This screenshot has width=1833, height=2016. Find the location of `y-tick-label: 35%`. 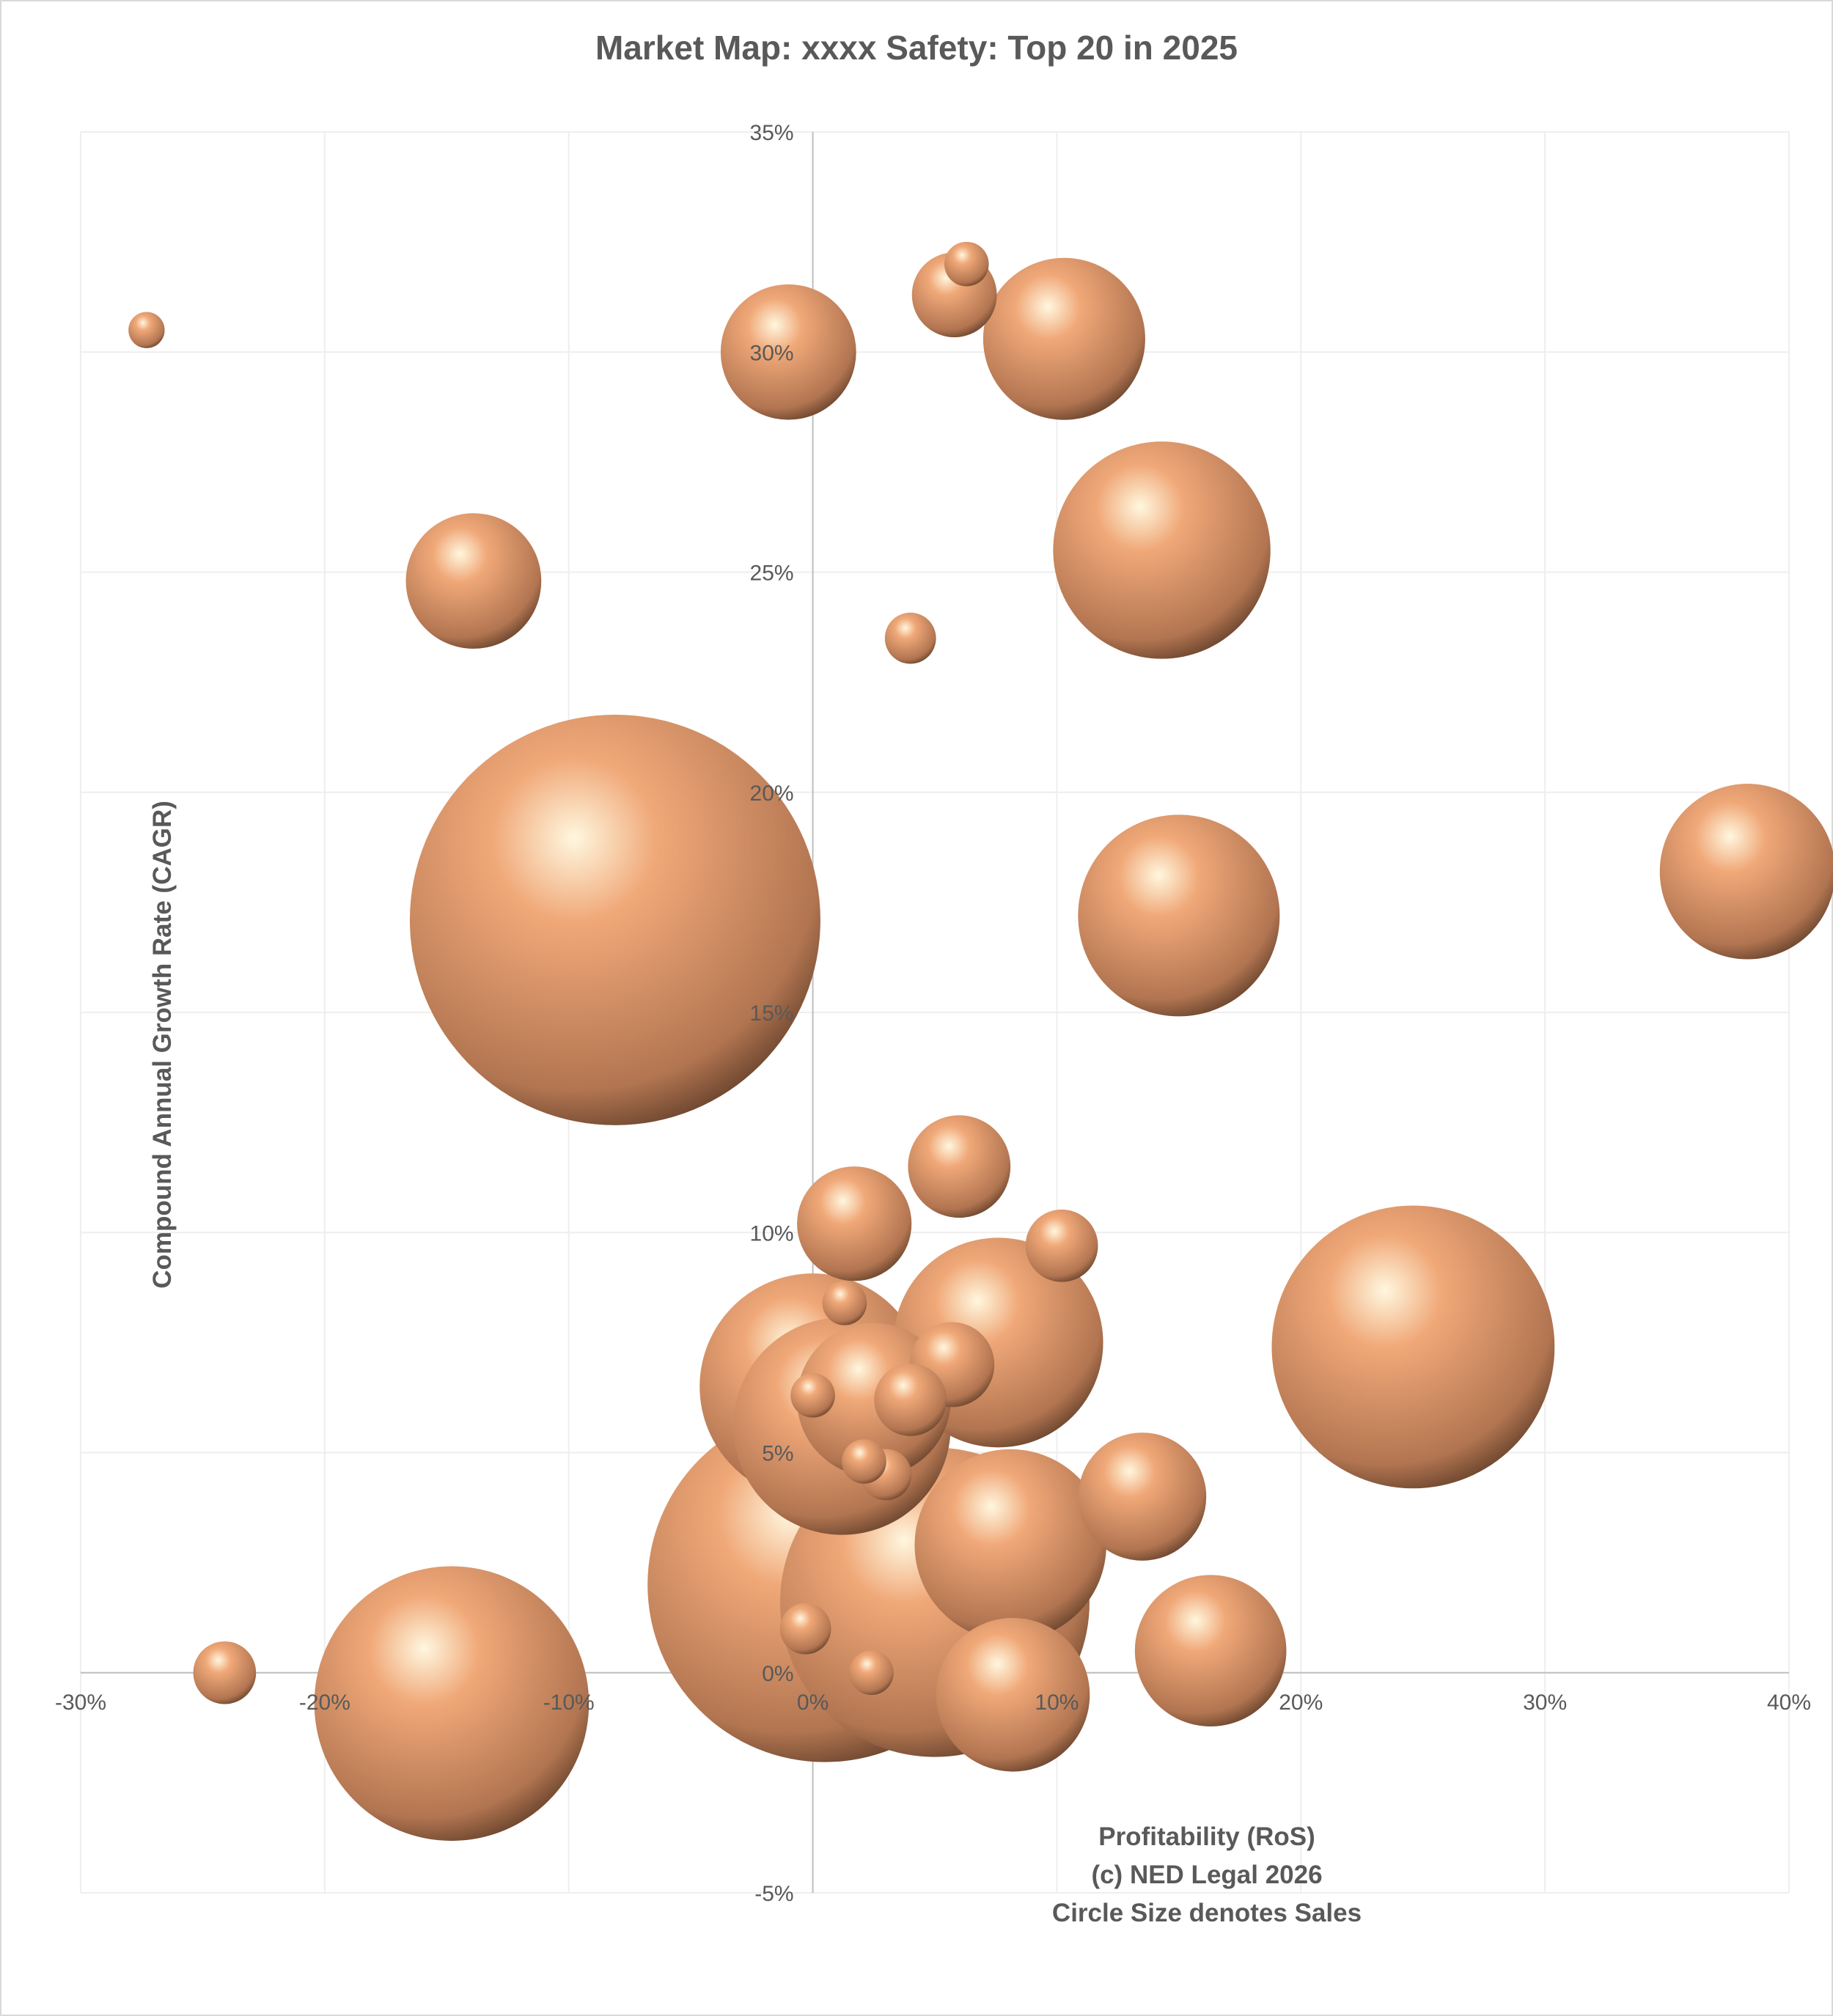

y-tick-label: 35% is located at coordinates (772, 133).